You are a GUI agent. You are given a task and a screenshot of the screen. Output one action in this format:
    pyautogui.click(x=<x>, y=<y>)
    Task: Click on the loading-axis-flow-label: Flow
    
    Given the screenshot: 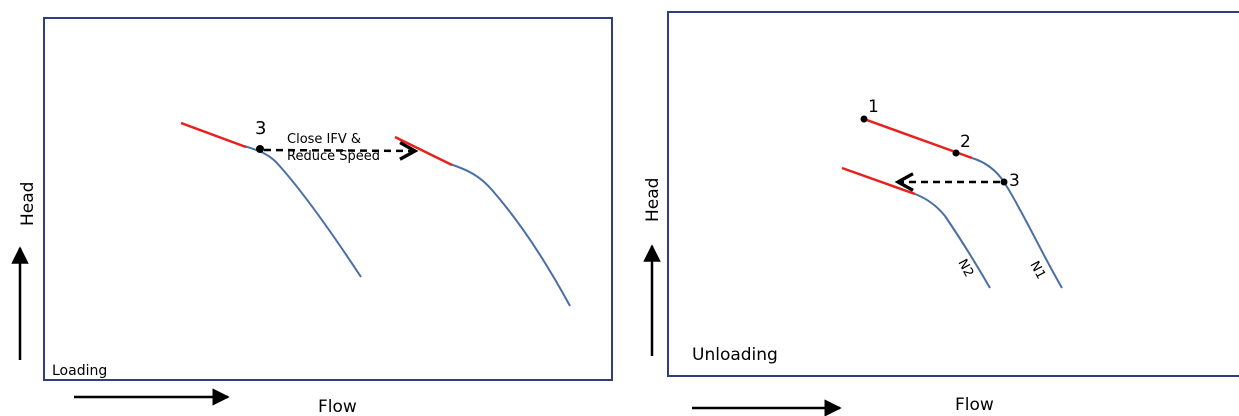 What is the action you would take?
    pyautogui.click(x=337, y=406)
    